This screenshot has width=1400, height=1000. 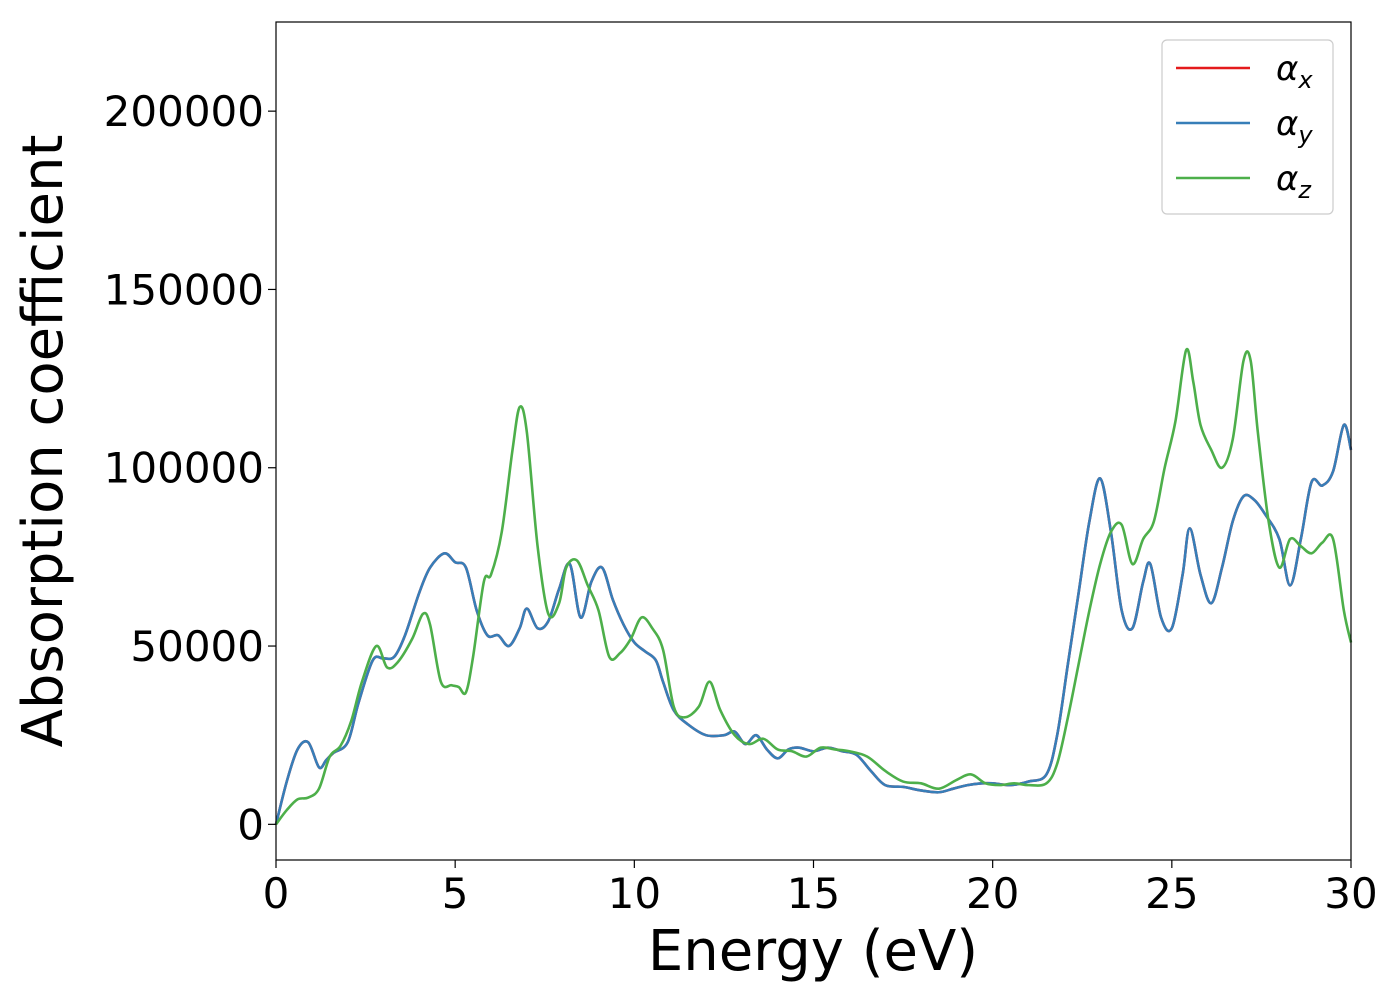 I want to click on y-tick-label: 200000, so click(x=184, y=111).